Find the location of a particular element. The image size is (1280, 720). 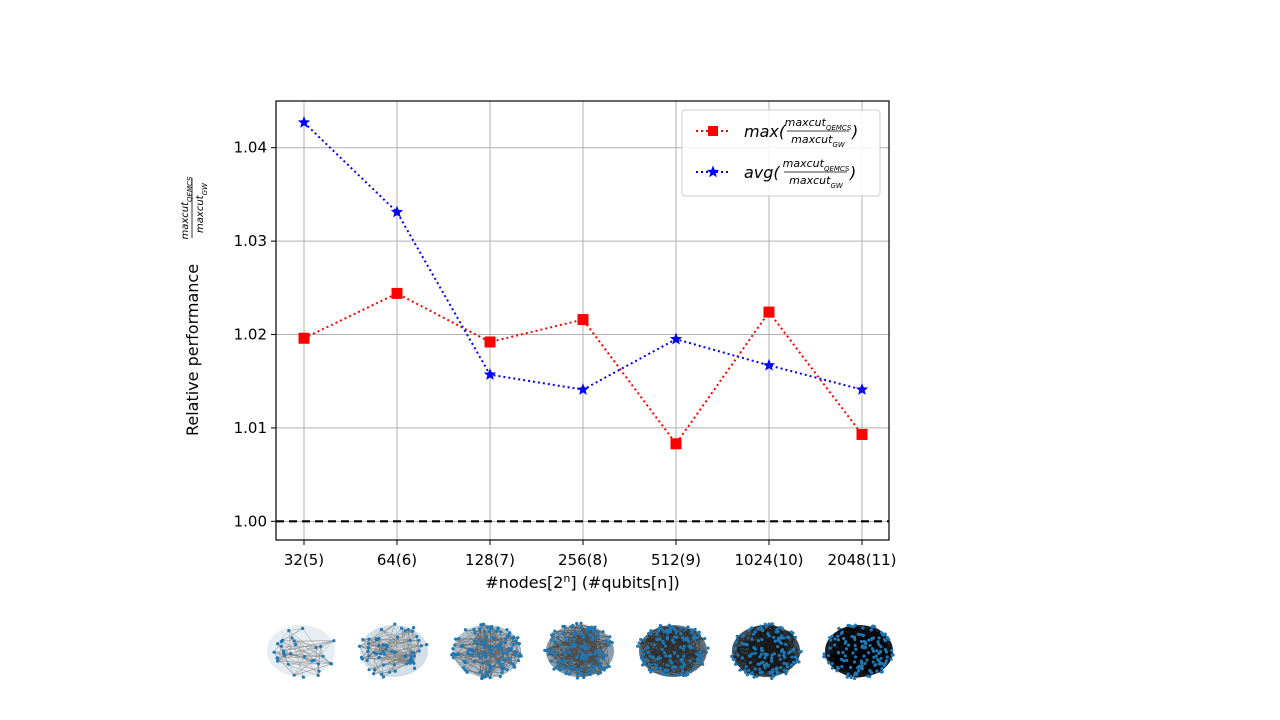

series-max is located at coordinates (583, 368).